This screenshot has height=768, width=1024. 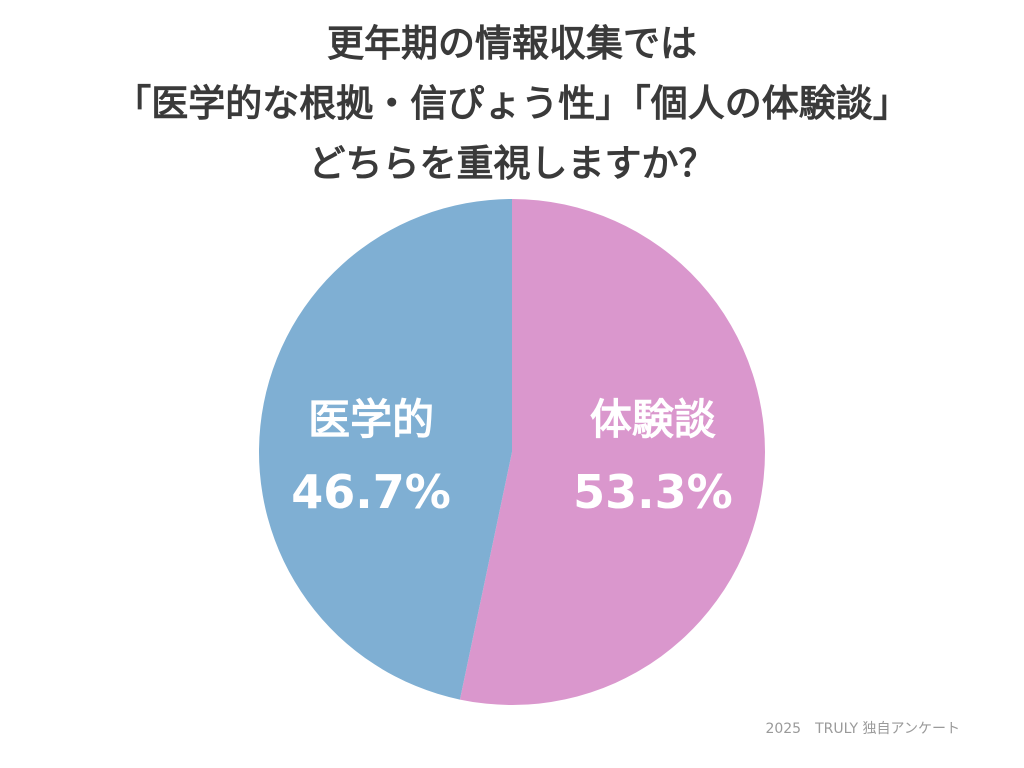 What do you see at coordinates (862, 729) in the screenshot?
I see `source-note: 2025 TRULY 独自アンケート` at bounding box center [862, 729].